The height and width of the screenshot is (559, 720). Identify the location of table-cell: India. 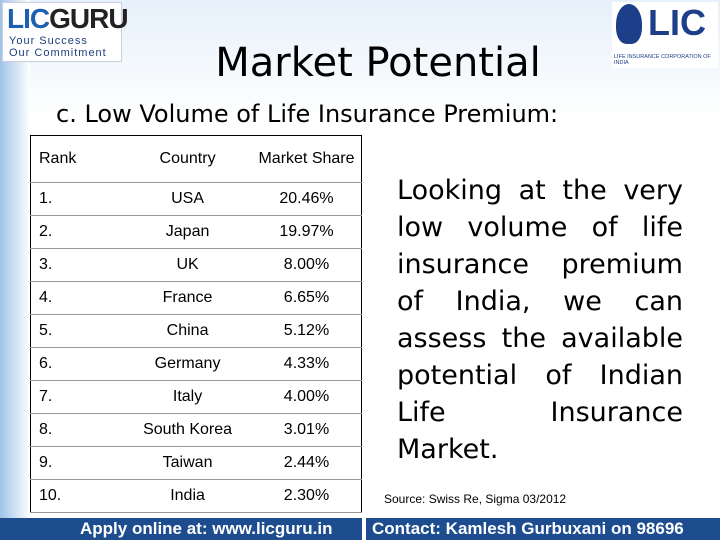
(187, 496).